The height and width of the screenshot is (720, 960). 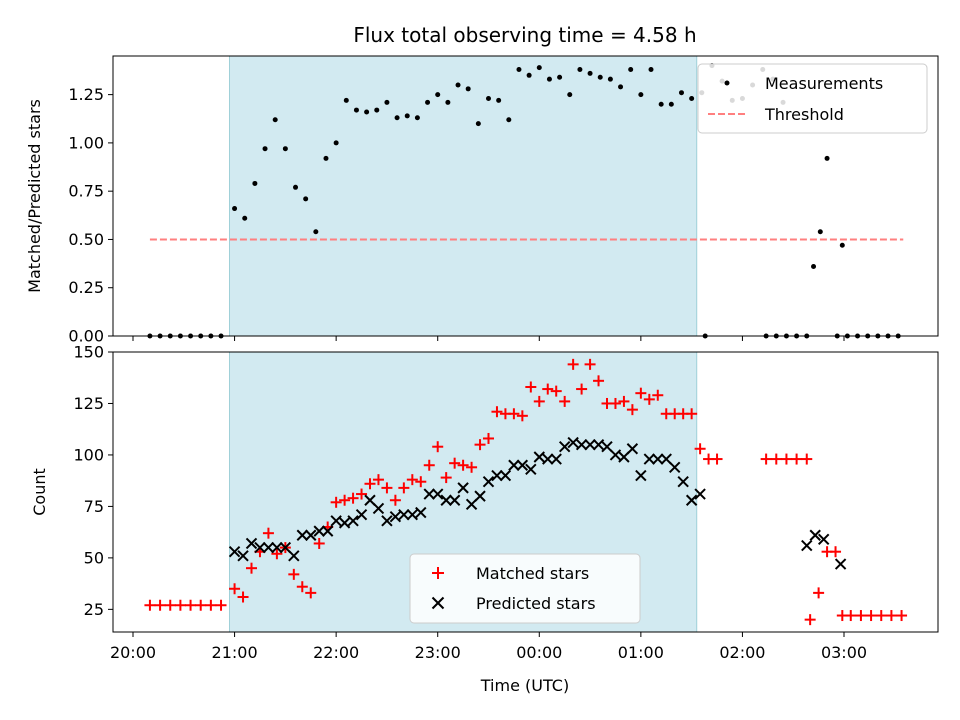 What do you see at coordinates (438, 573) in the screenshot?
I see `legend-matched-marker` at bounding box center [438, 573].